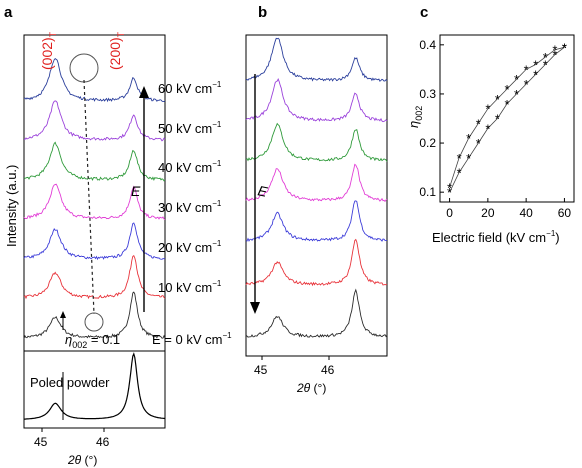 Image resolution: width=582 pixels, height=468 pixels. I want to click on eta-symbol: η, so click(68, 339).